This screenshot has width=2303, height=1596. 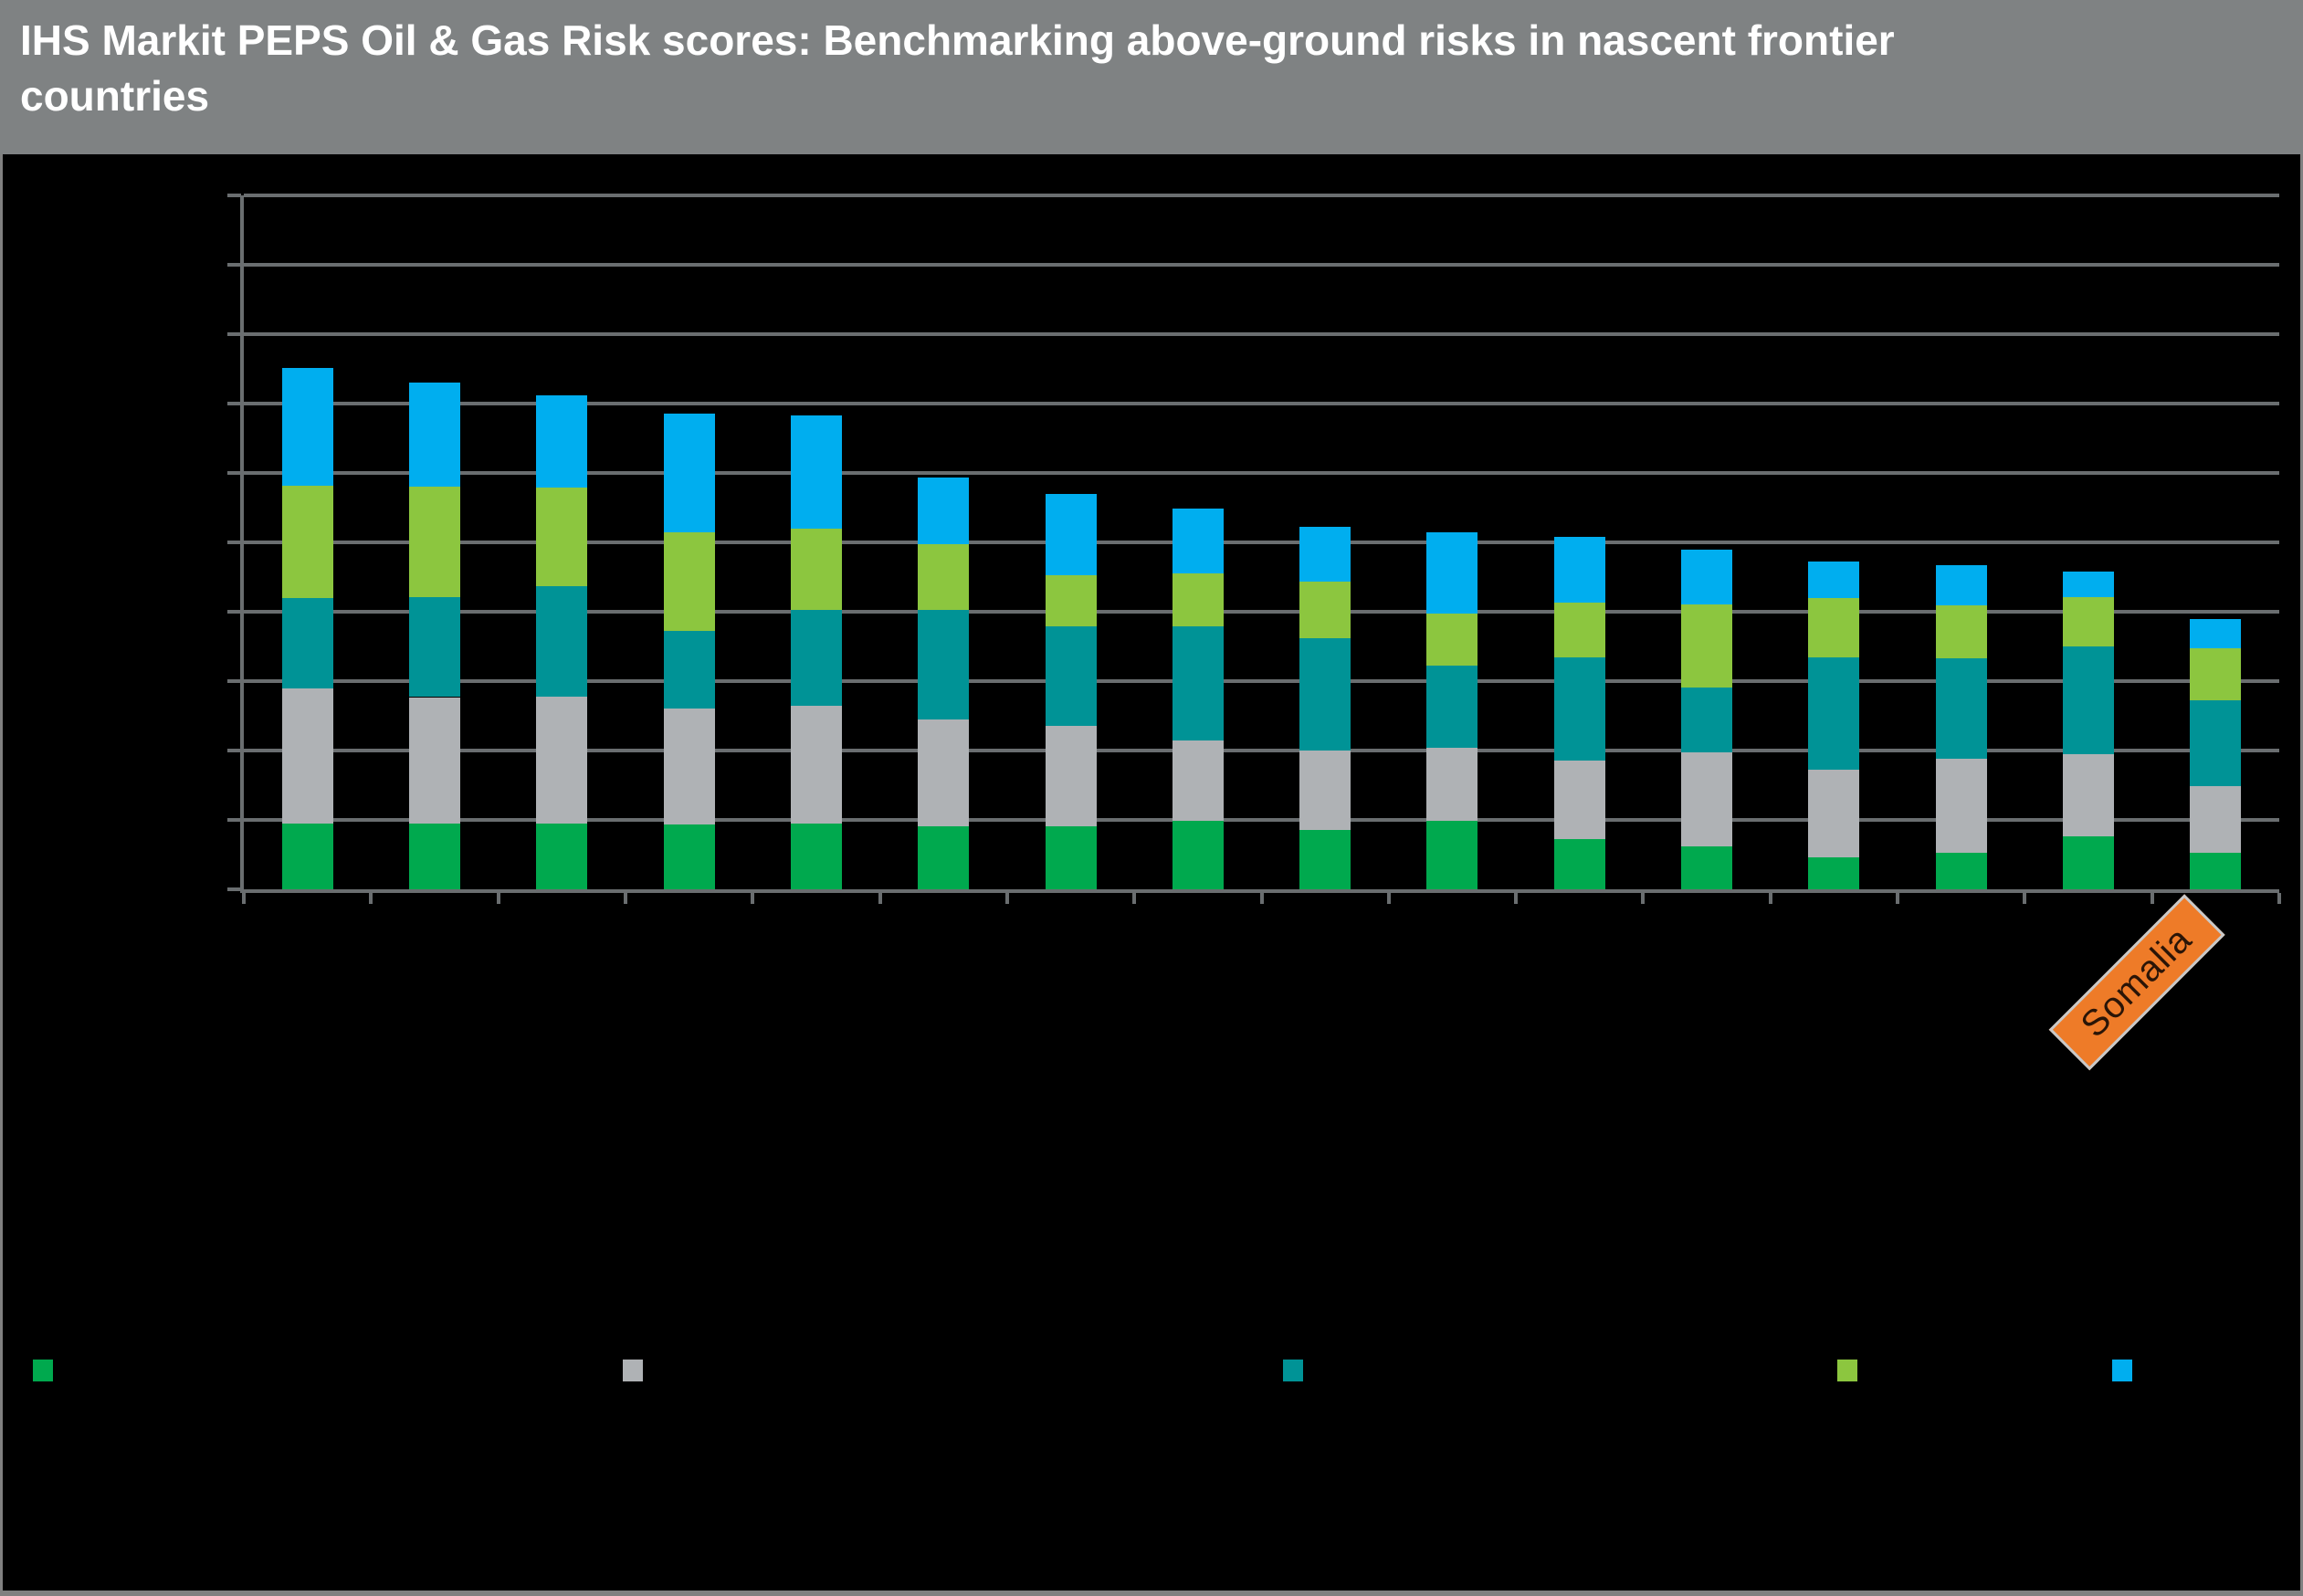 I want to click on y-axis-line, so click(x=242, y=544).